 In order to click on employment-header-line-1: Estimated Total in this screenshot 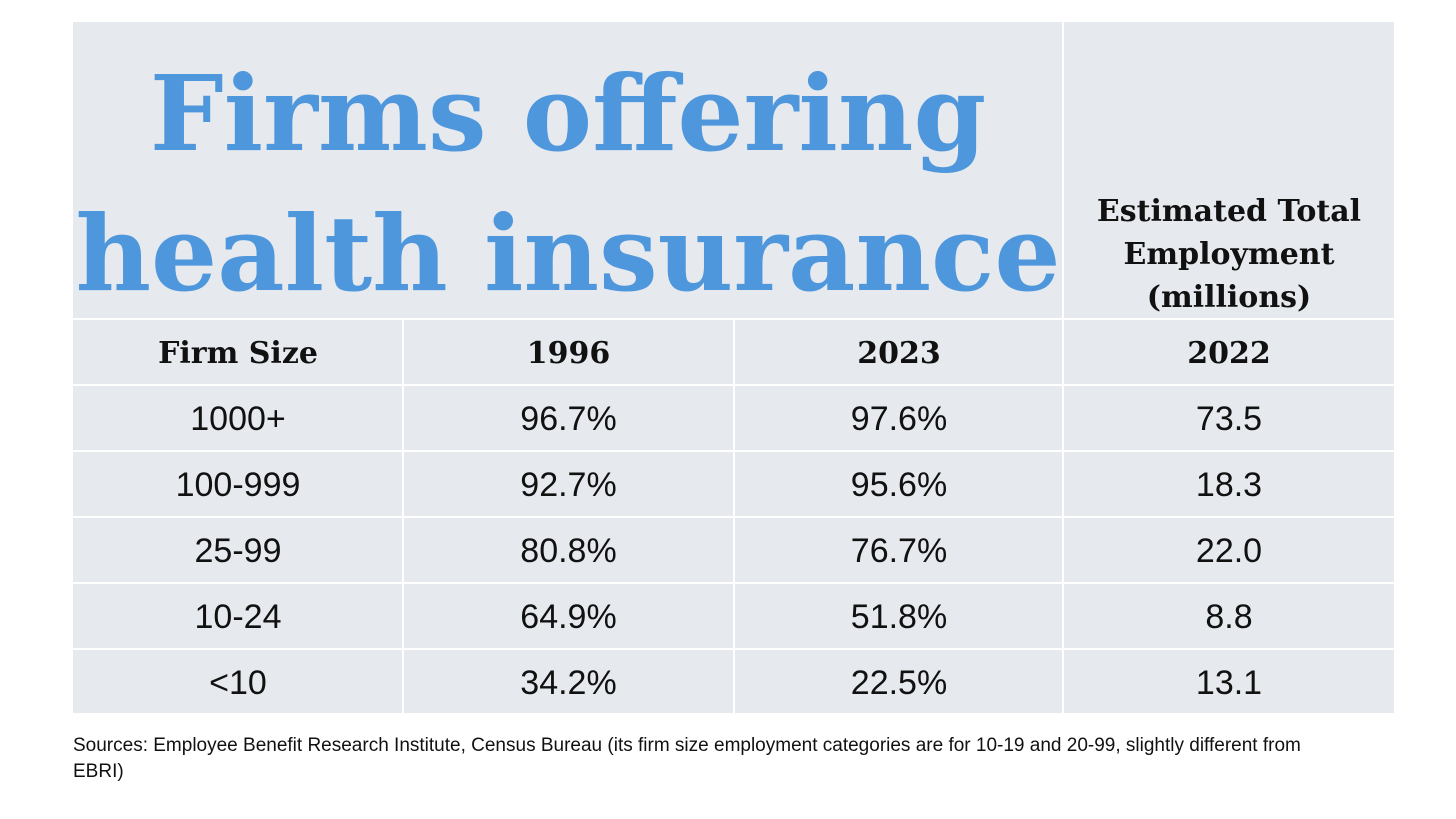, I will do `click(1229, 211)`.